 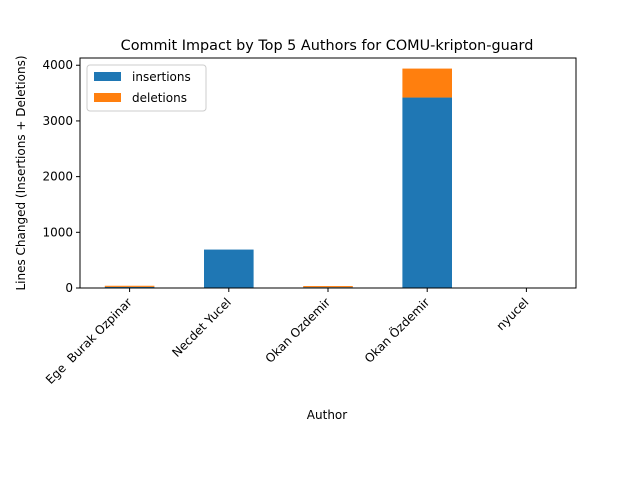 What do you see at coordinates (69, 288) in the screenshot?
I see `y-tick-label: 0` at bounding box center [69, 288].